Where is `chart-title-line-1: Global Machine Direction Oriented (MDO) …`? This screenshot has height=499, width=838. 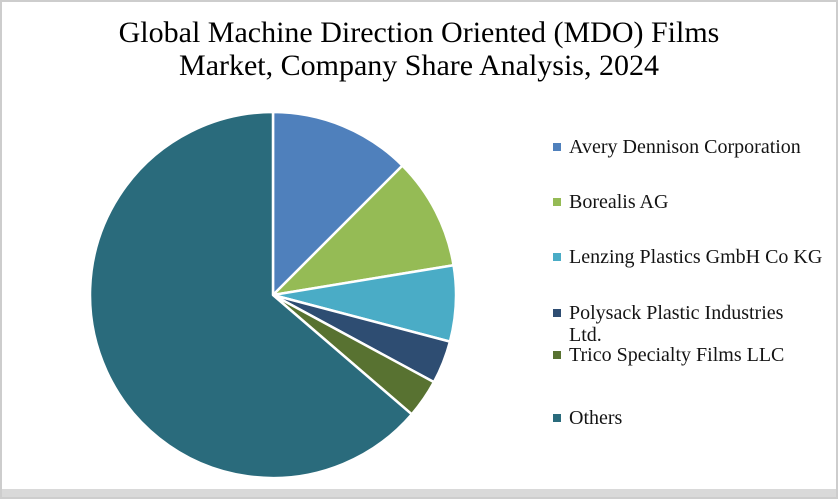 chart-title-line-1: Global Machine Direction Oriented (MDO) … is located at coordinates (419, 32).